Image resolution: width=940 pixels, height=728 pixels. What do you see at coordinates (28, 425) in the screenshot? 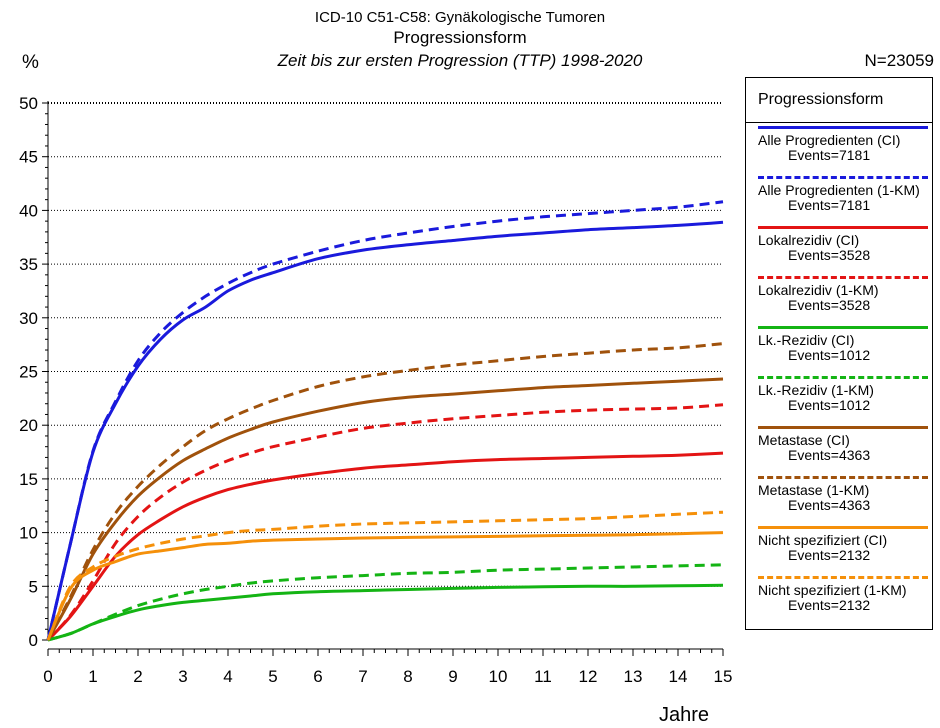
I see `y-tick-label: 20` at bounding box center [28, 425].